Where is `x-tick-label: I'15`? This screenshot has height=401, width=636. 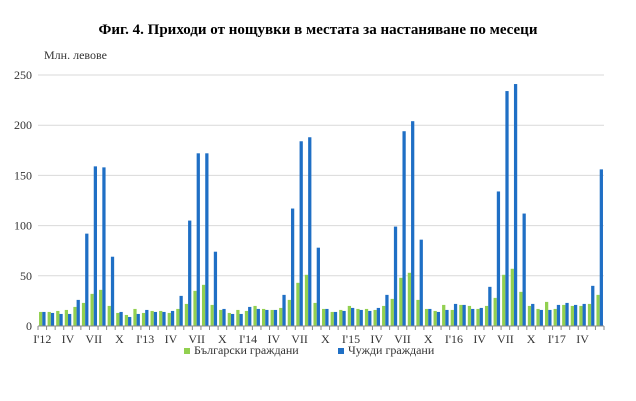 x-tick-label: I'15 is located at coordinates (351, 339).